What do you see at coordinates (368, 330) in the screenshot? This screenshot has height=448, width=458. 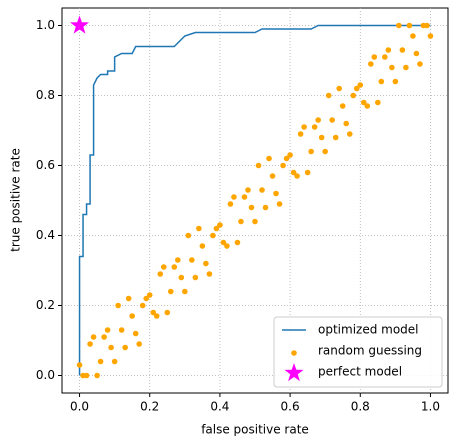 I see `legend-label: optimized model` at bounding box center [368, 330].